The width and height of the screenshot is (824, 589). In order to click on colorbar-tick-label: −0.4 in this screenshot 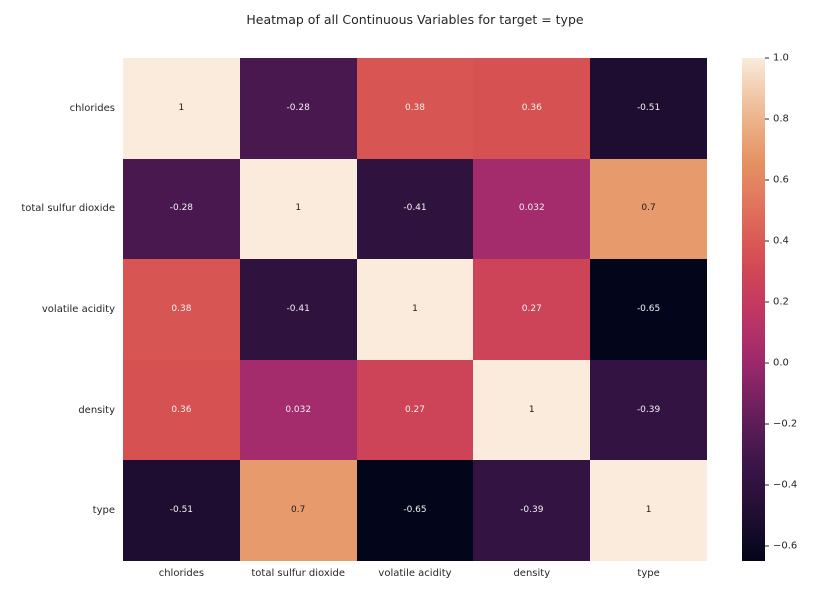, I will do `click(785, 485)`.